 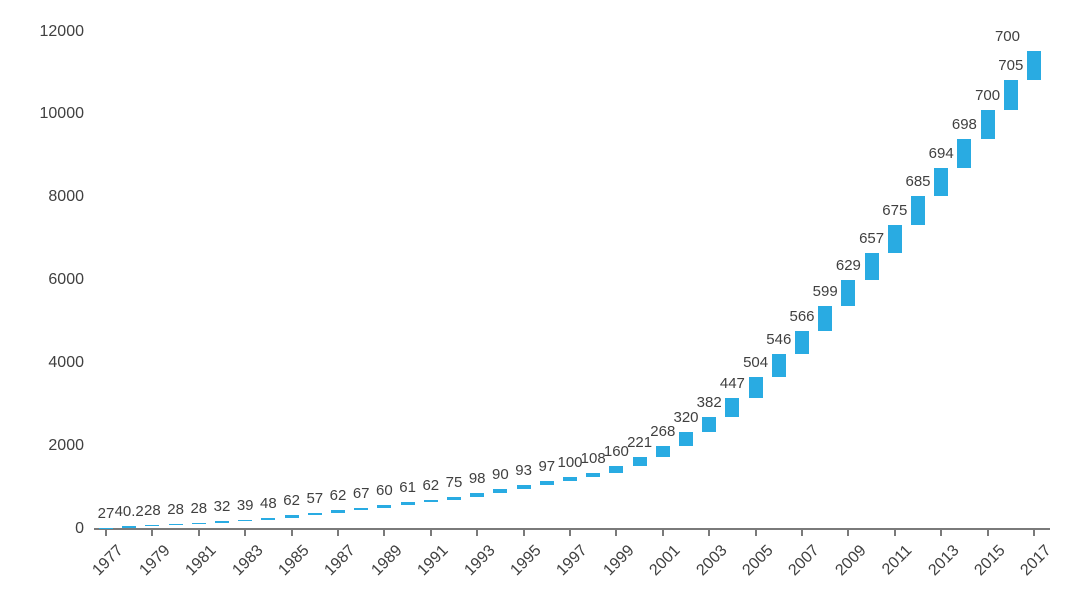 What do you see at coordinates (108, 561) in the screenshot?
I see `x-axis-tick-label: 1977` at bounding box center [108, 561].